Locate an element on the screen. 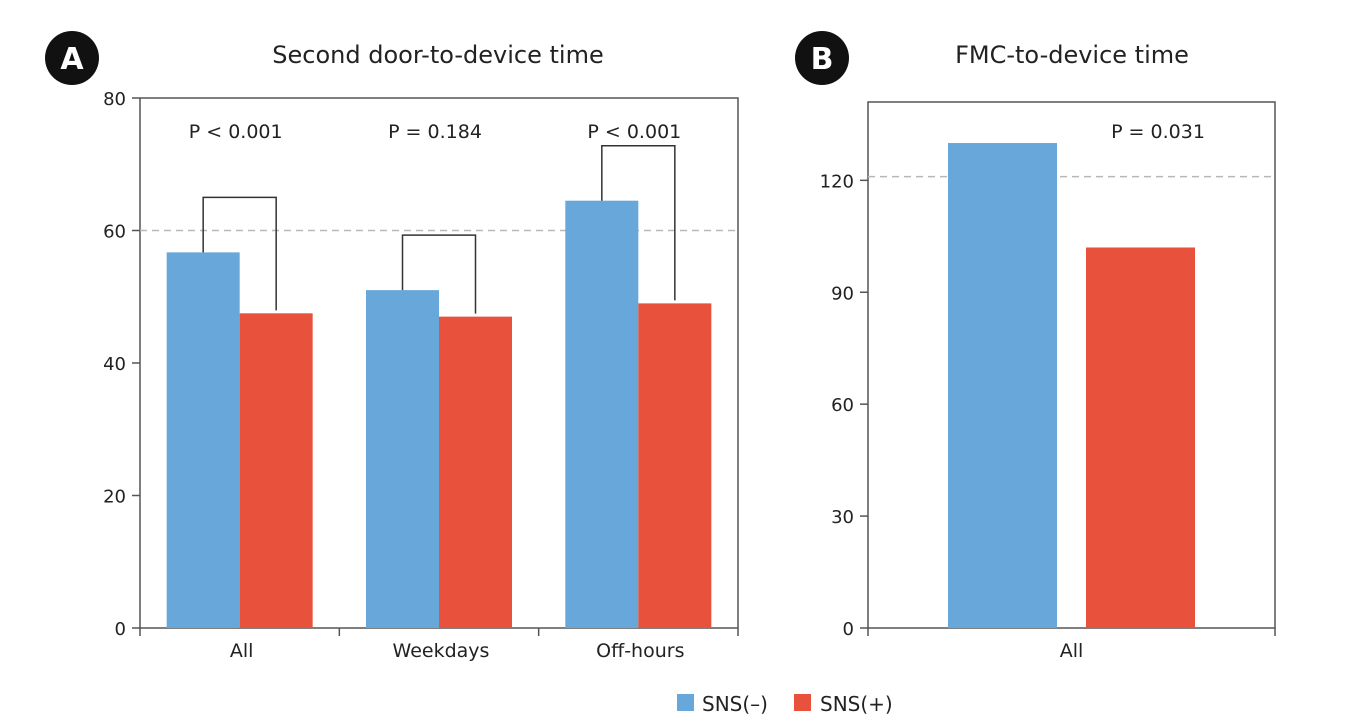 The width and height of the screenshot is (1368, 724). panel-a-badge is located at coordinates (72, 58).